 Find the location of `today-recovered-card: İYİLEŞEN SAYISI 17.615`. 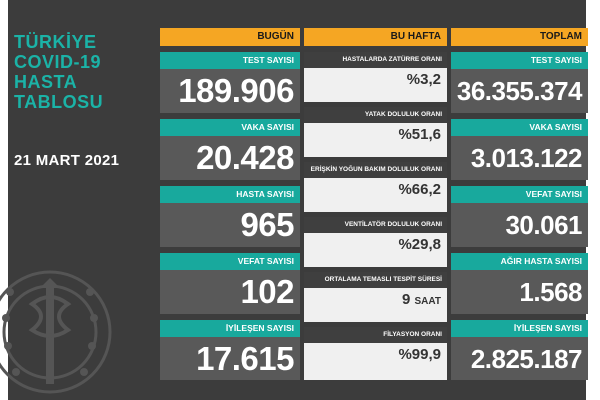

today-recovered-card: İYİLEŞEN SAYISI 17.615 is located at coordinates (230, 350).